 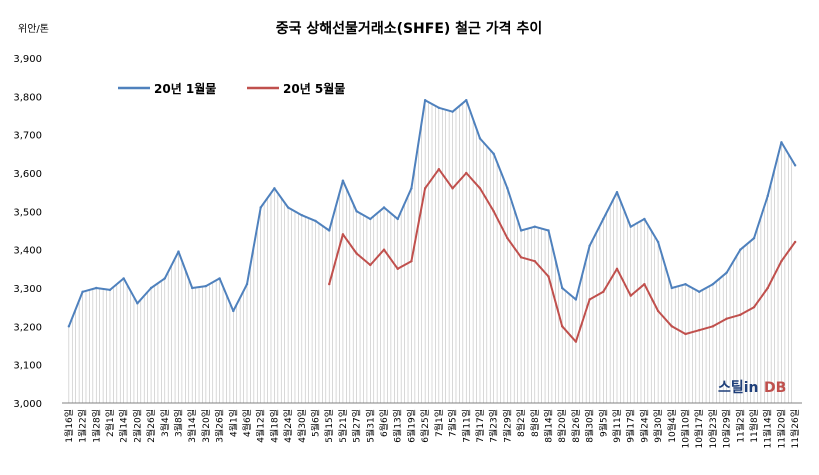 I want to click on x-tick-label: 2월14일, so click(x=124, y=426).